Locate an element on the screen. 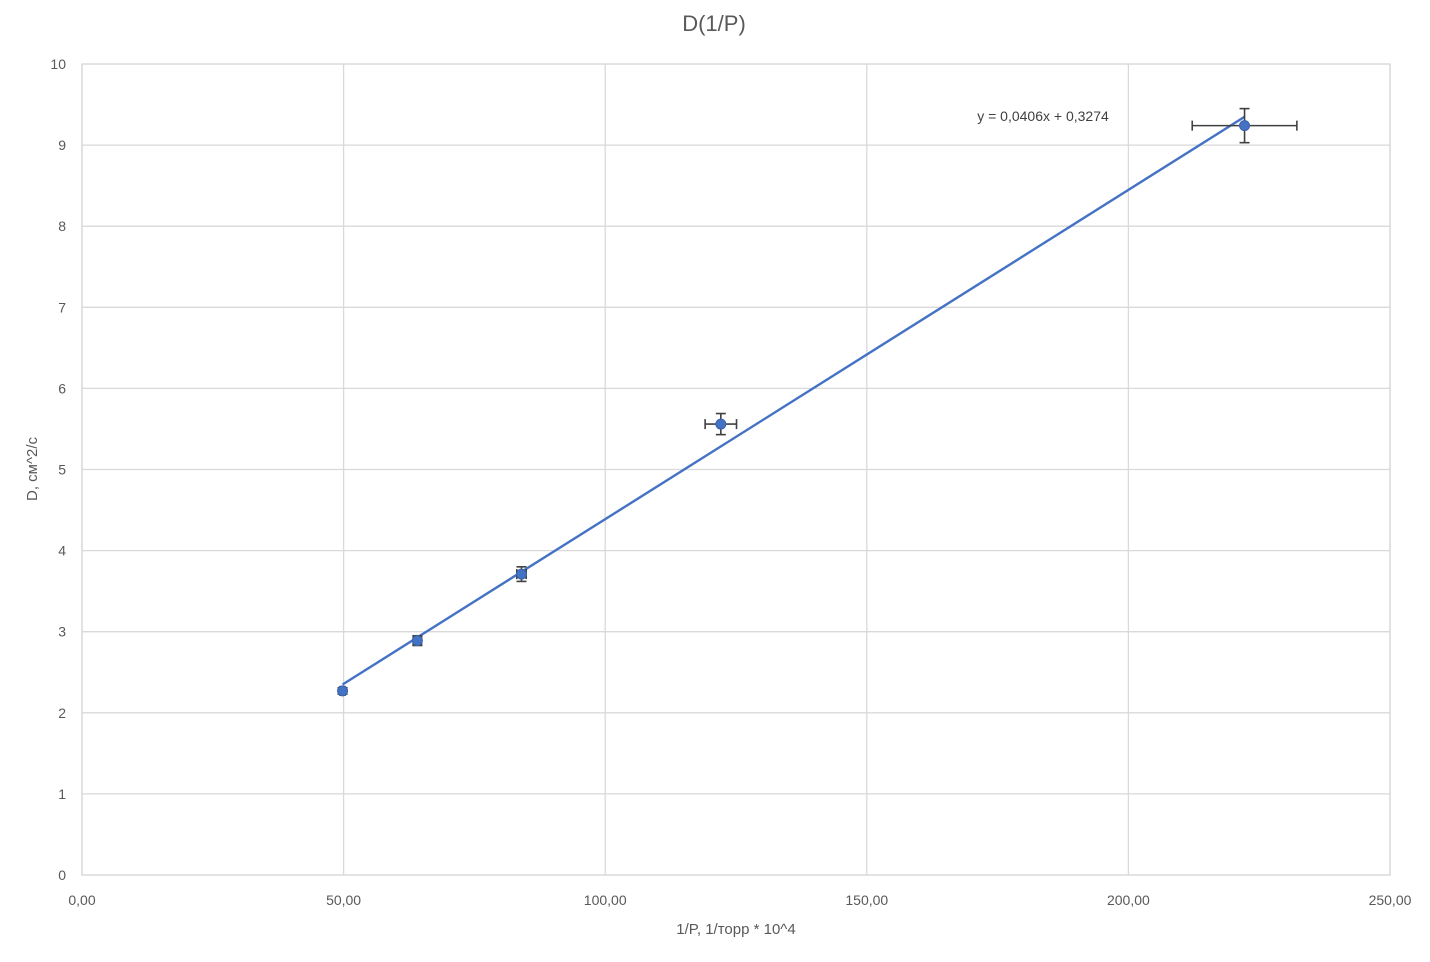 The image size is (1430, 962). trendline-equation: y = 0,0406x + 0,3274 is located at coordinates (1043, 116).